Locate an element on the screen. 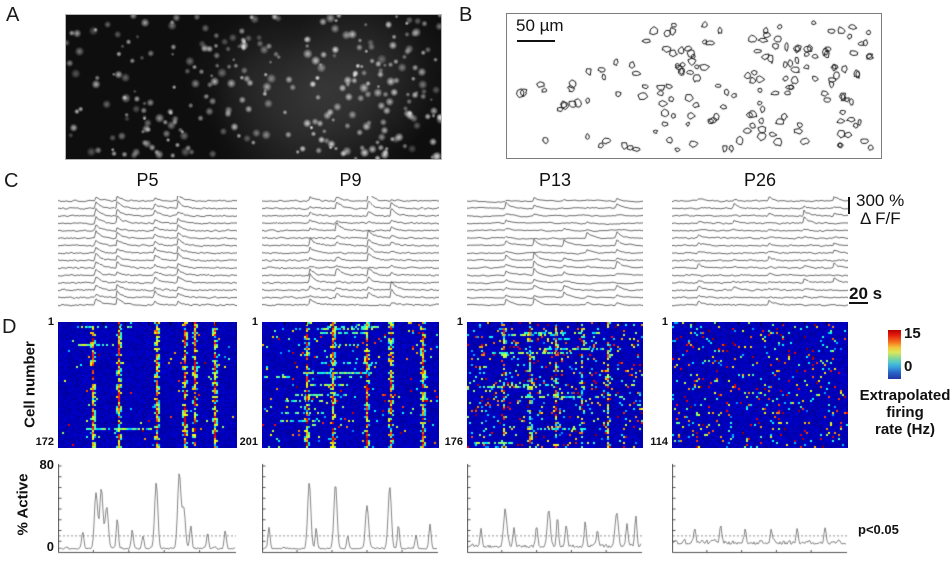 The image size is (951, 569). p5-percent-active-plot is located at coordinates (147, 508).